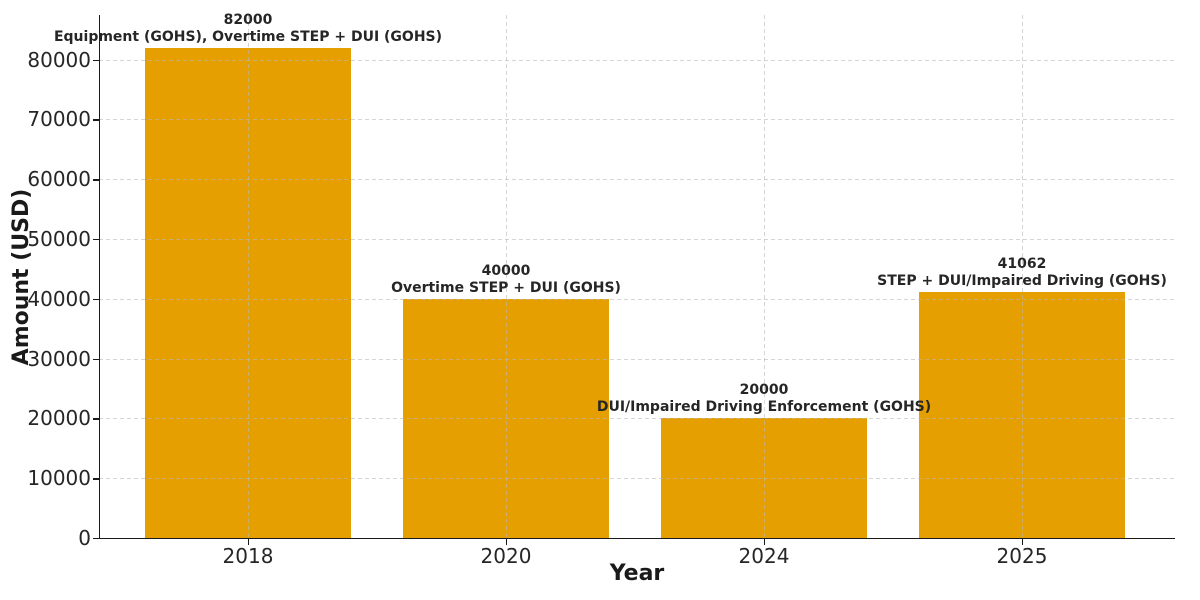 Image resolution: width=1200 pixels, height=600 pixels. Describe the element at coordinates (637, 573) in the screenshot. I see `x-axis-title: Year` at that location.